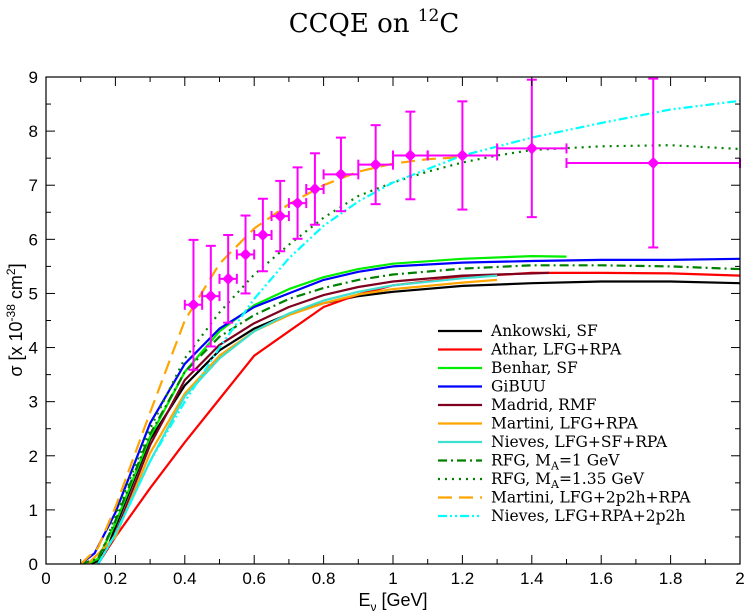  I want to click on y-tick-label: 2, so click(33, 456).